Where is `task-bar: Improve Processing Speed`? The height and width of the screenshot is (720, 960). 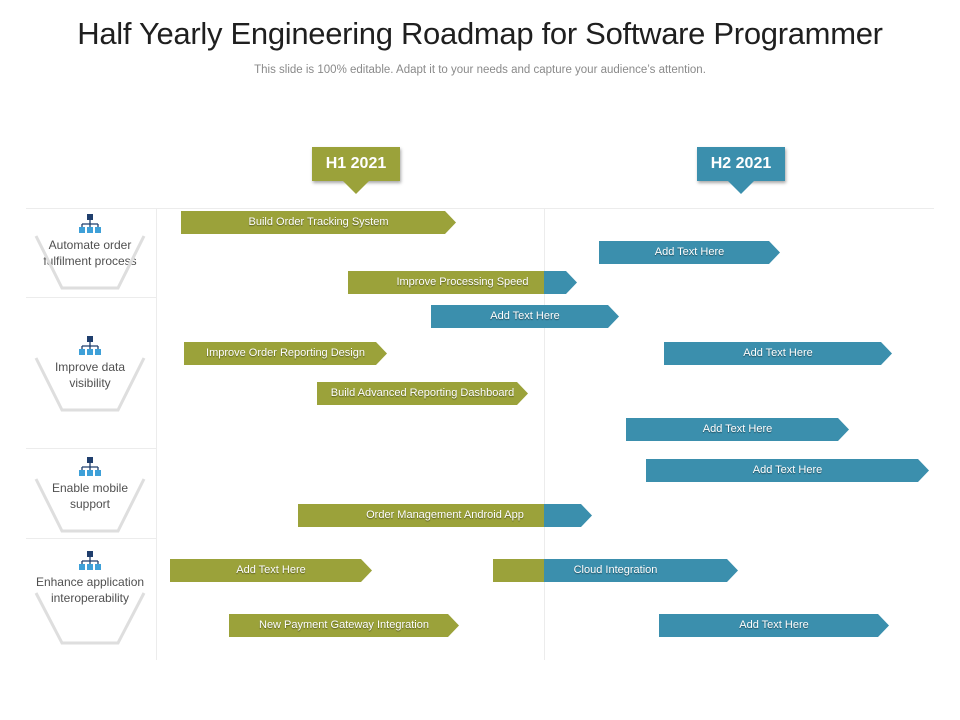 task-bar: Improve Processing Speed is located at coordinates (462, 282).